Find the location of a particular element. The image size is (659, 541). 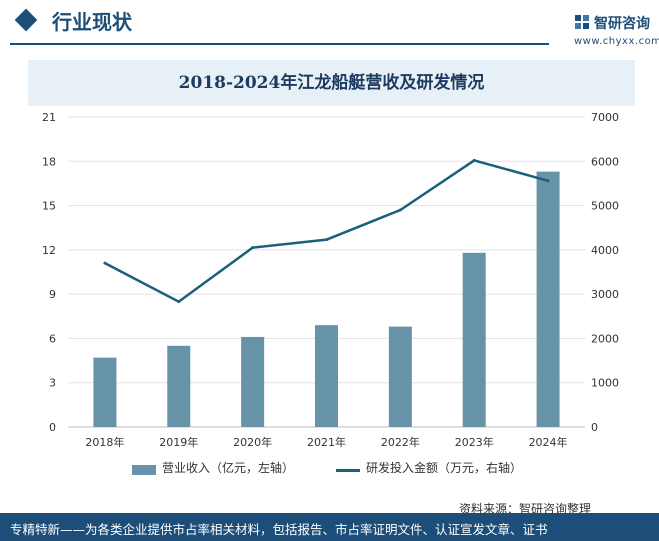

y-left-tick-label: 21 is located at coordinates (49, 117).